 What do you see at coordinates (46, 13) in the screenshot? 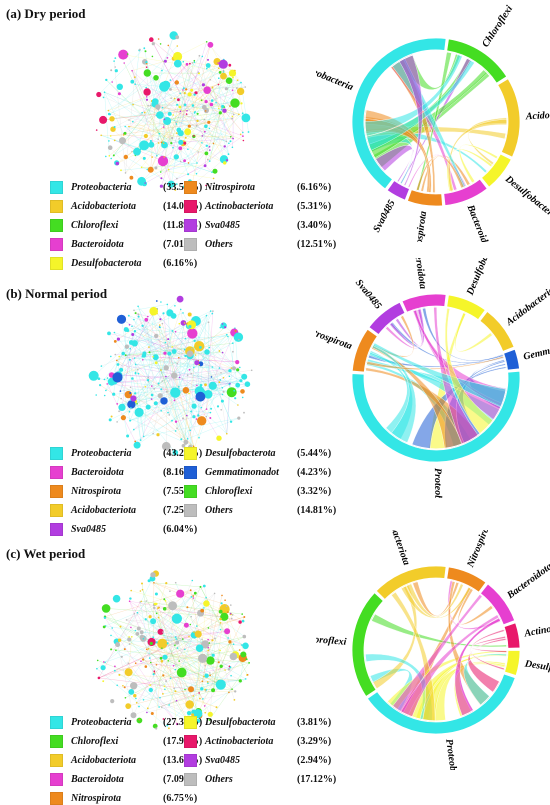
I see `panel-title: (a) Dry period` at bounding box center [46, 13].